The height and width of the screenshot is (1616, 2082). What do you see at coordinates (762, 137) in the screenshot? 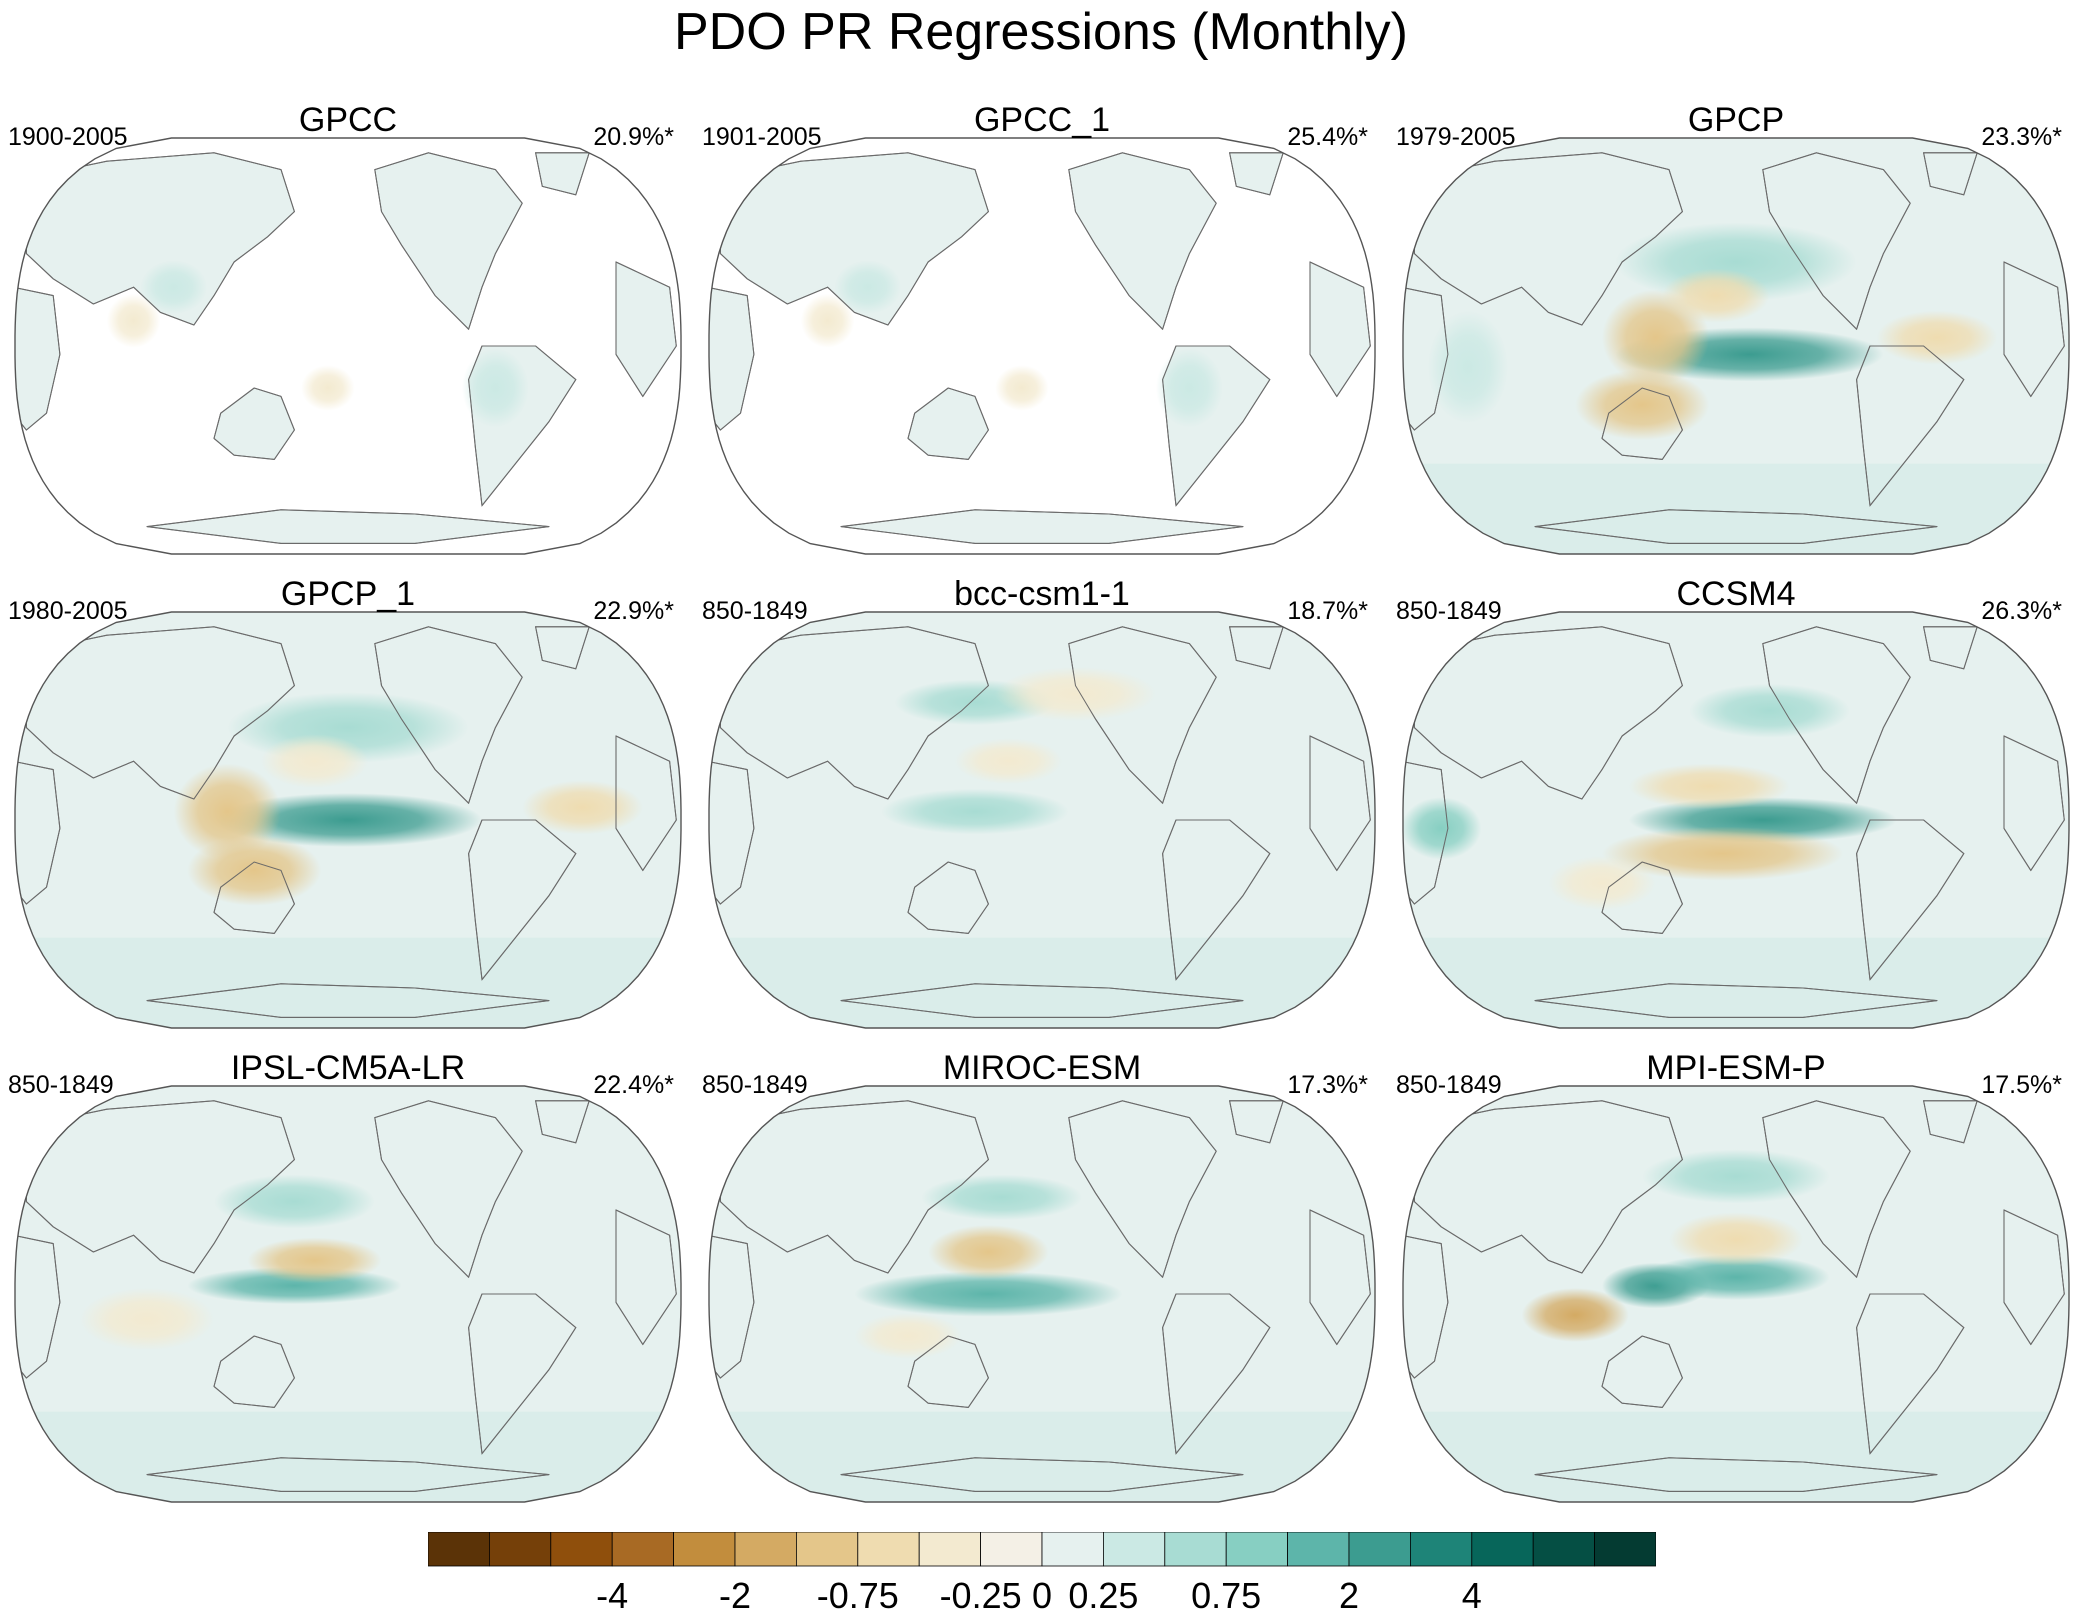
I see `panel-period: 1901-2005` at bounding box center [762, 137].